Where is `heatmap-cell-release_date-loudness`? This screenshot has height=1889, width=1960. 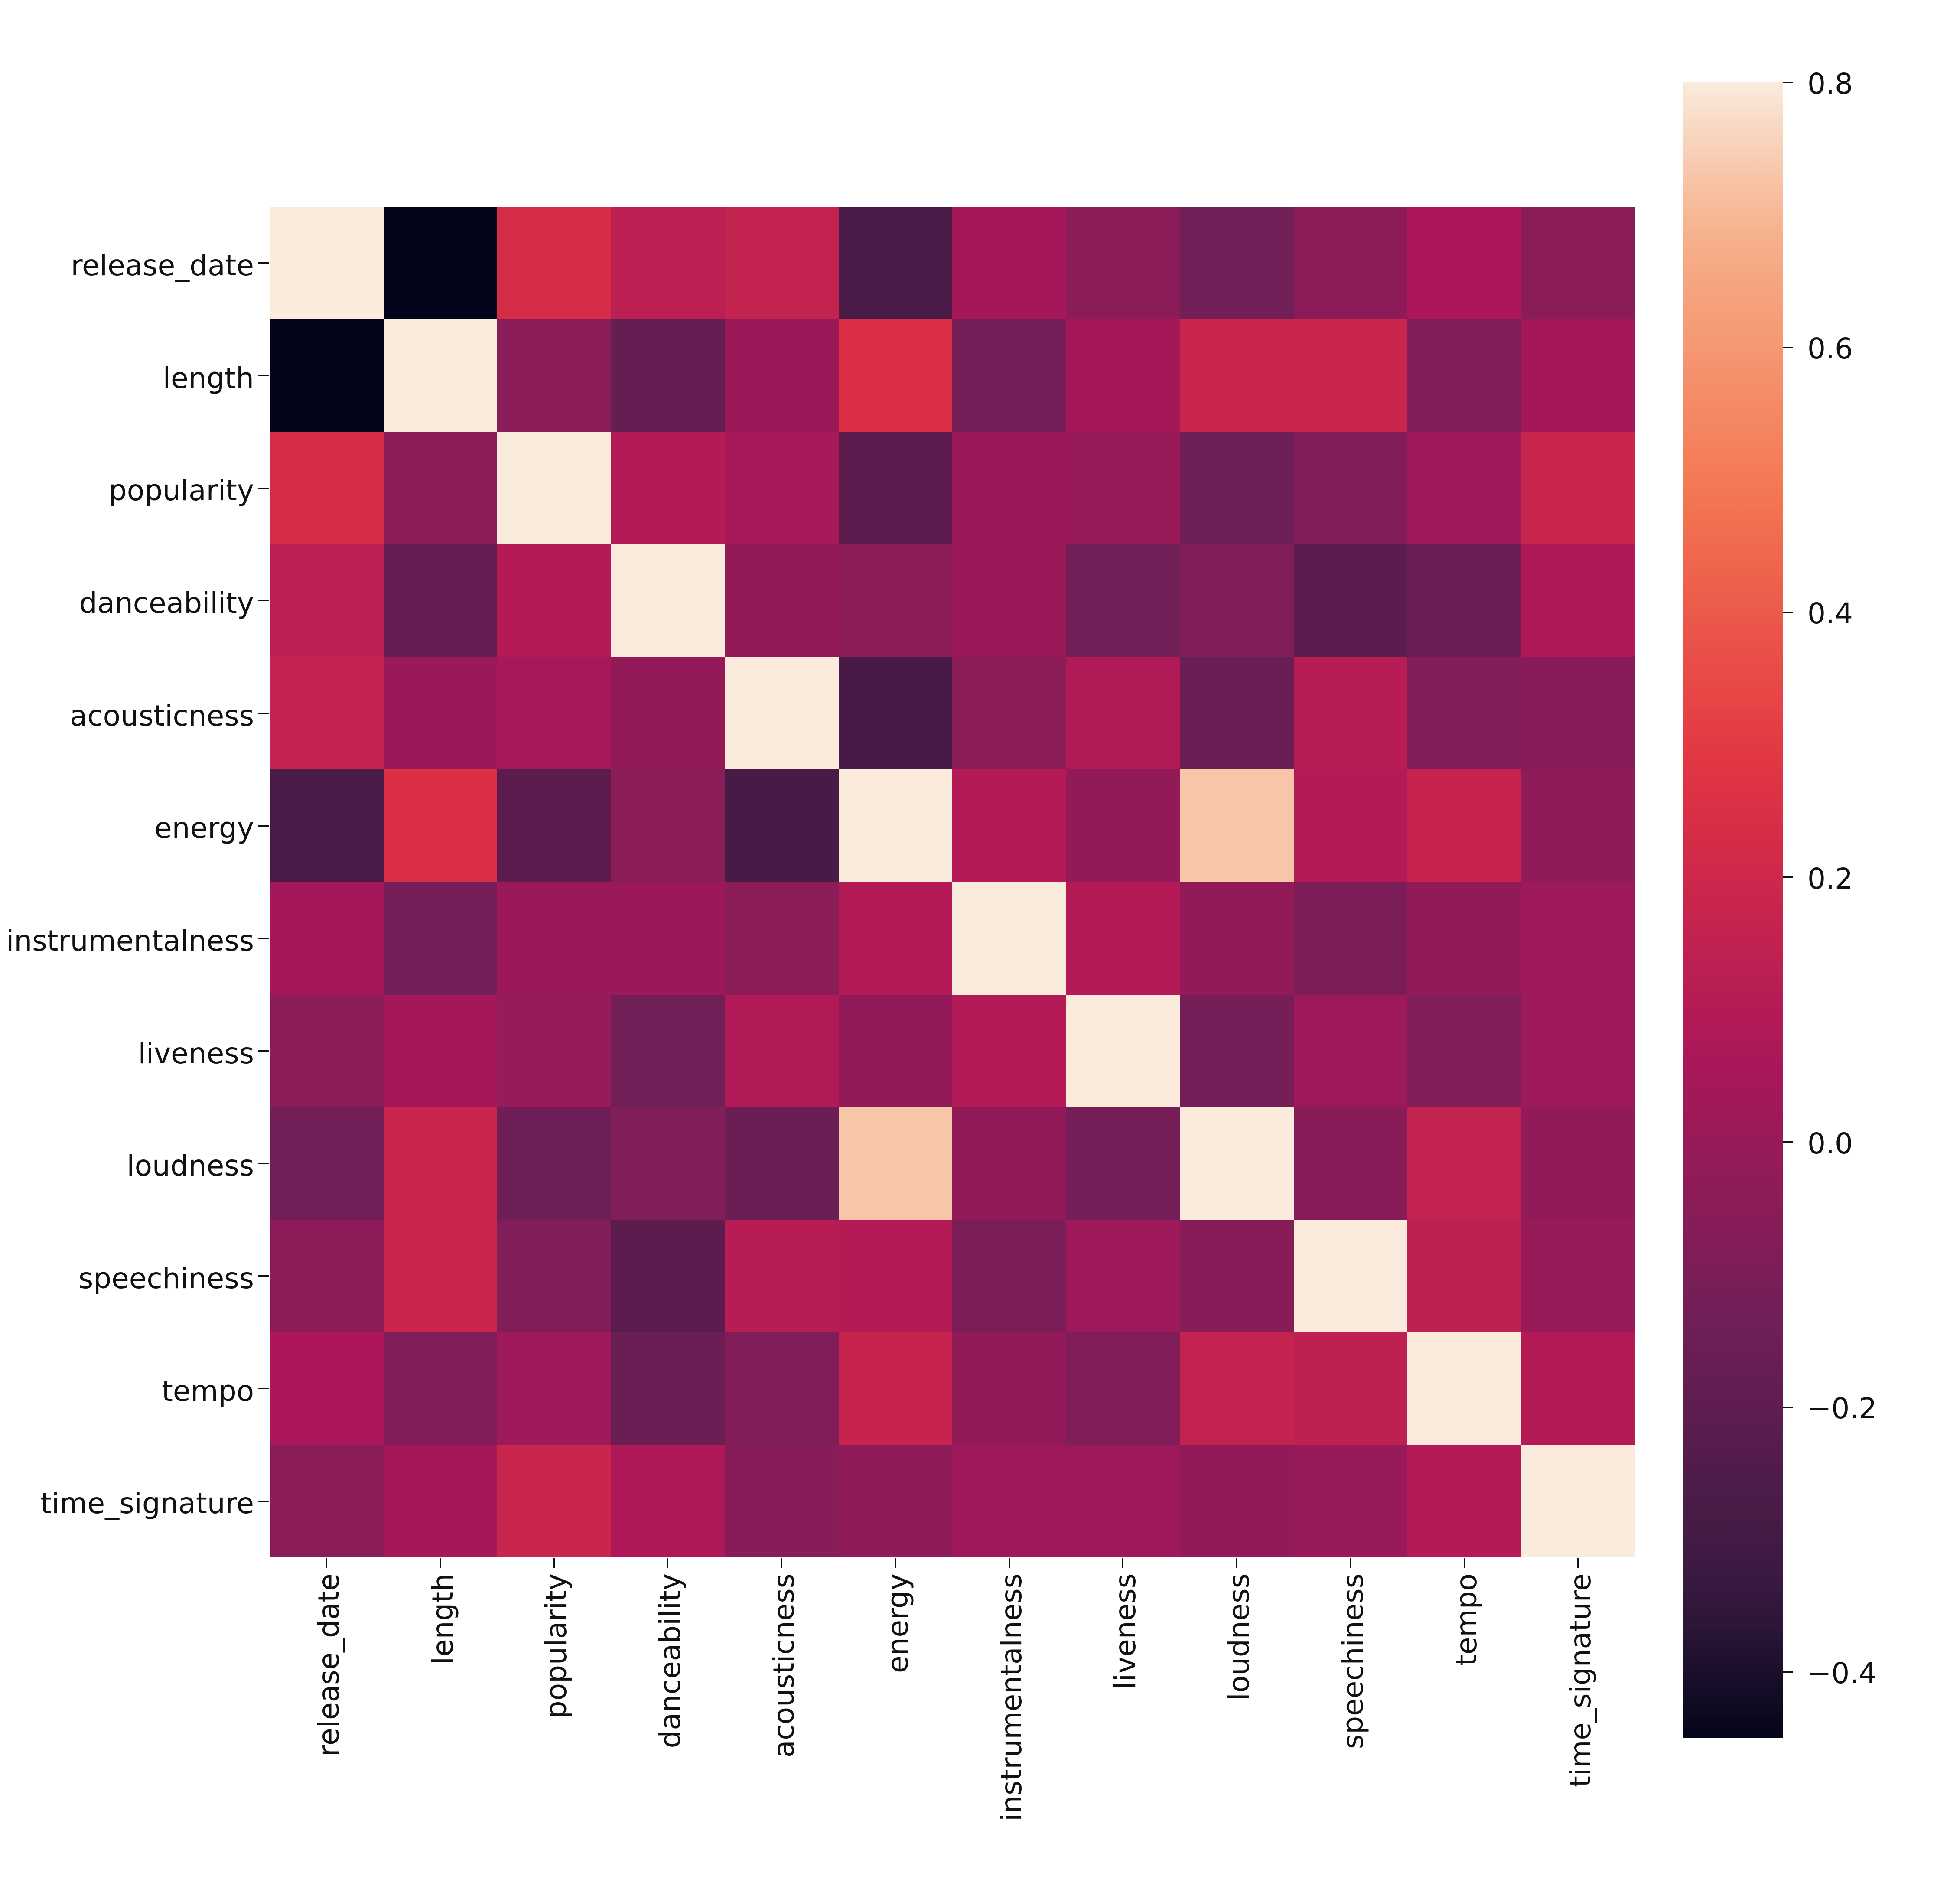 heatmap-cell-release_date-loudness is located at coordinates (1237, 263).